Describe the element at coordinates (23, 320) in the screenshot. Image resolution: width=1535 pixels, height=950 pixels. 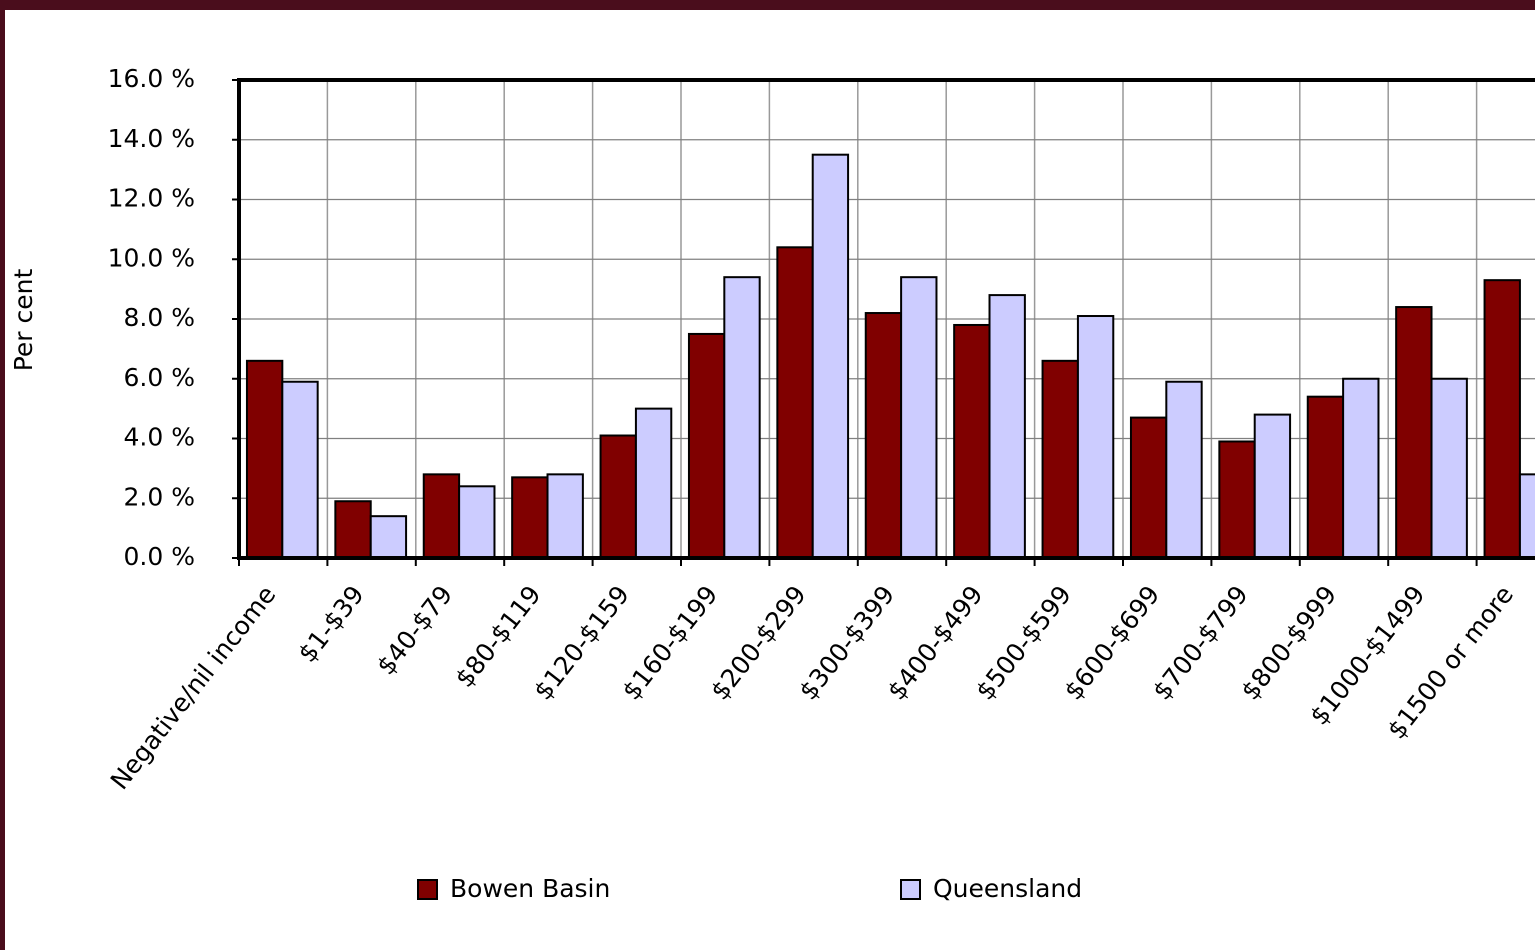
I see `y-axis-label: Per cent` at that location.